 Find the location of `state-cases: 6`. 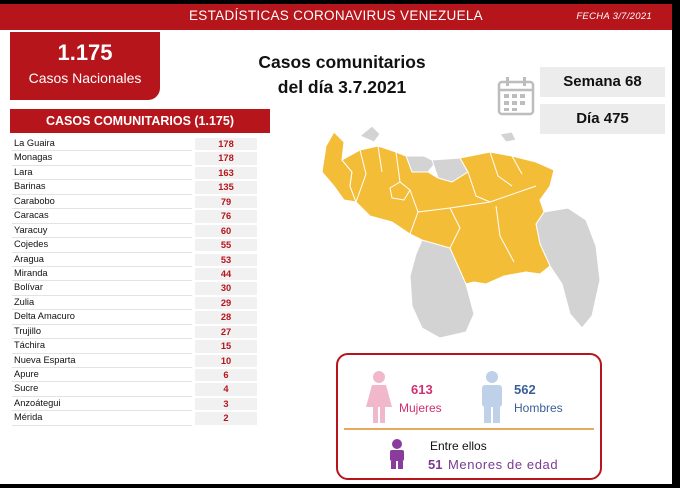

state-cases: 6 is located at coordinates (226, 375).